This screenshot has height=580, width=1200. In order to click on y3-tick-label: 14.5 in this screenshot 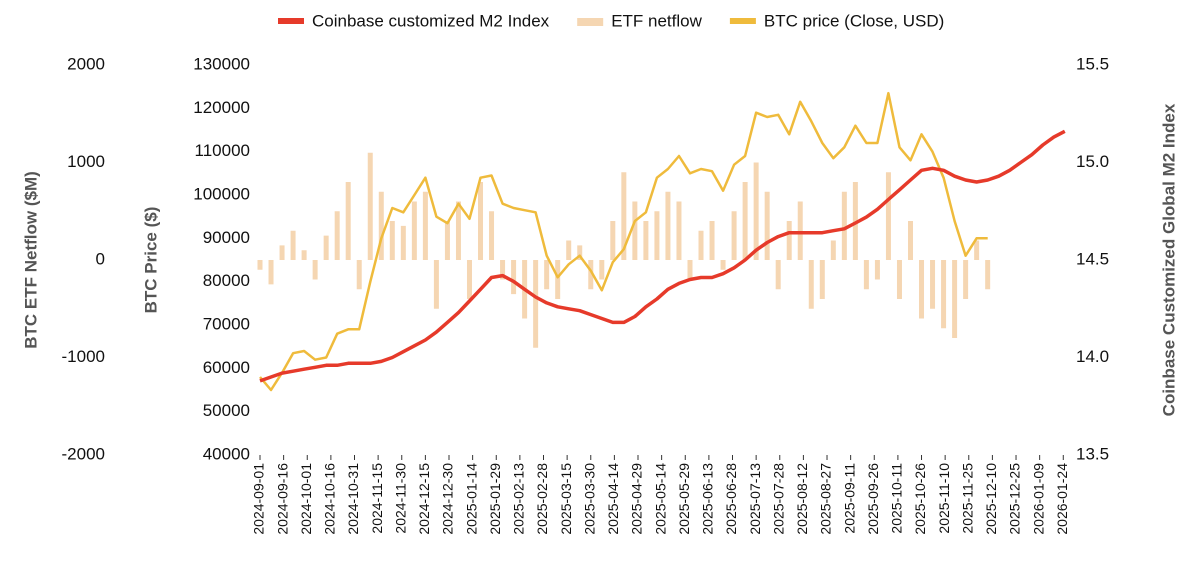, I will do `click(1092, 258)`.